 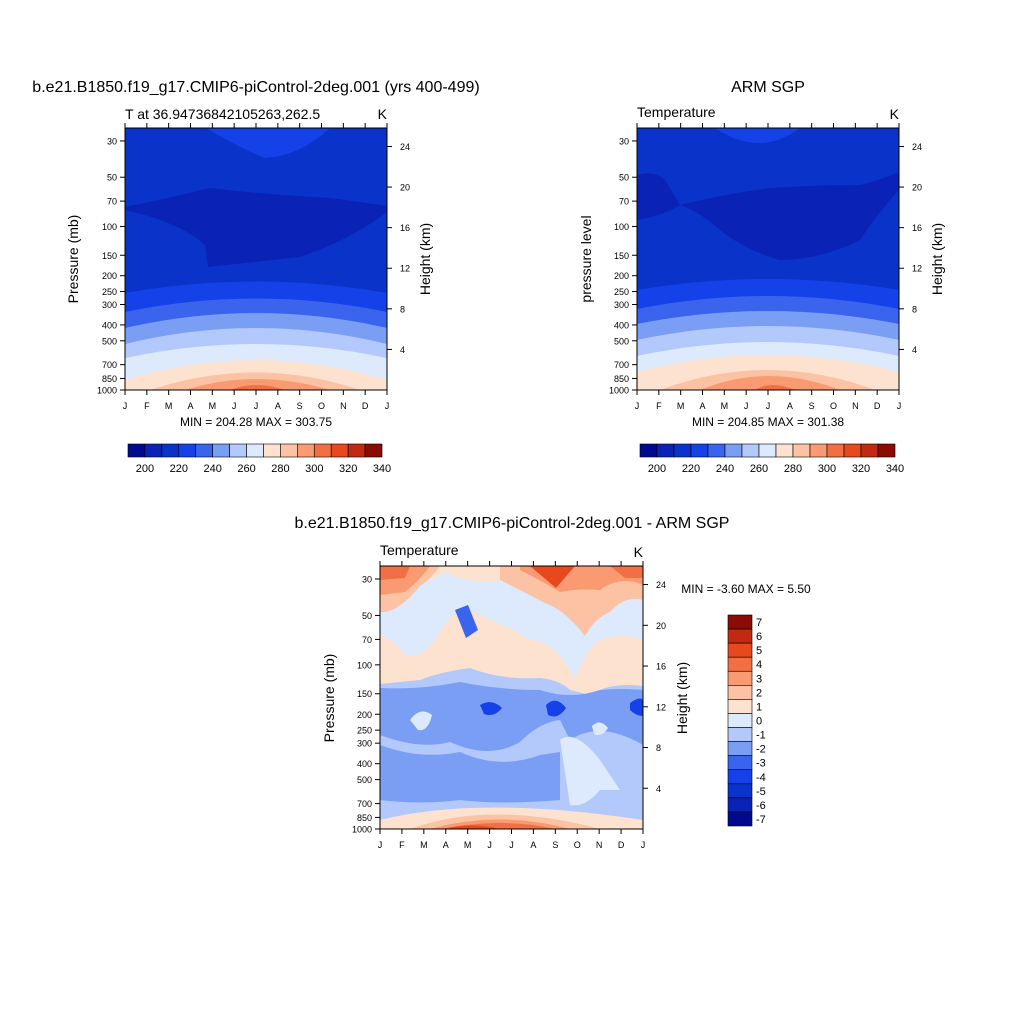 What do you see at coordinates (917, 228) in the screenshot?
I see `obs-height-tick-label: 16` at bounding box center [917, 228].